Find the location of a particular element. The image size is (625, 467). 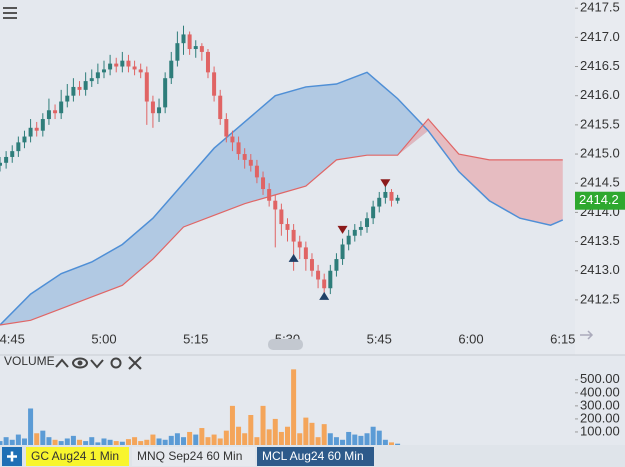

y-tick-label: 2413.0 is located at coordinates (600, 269).